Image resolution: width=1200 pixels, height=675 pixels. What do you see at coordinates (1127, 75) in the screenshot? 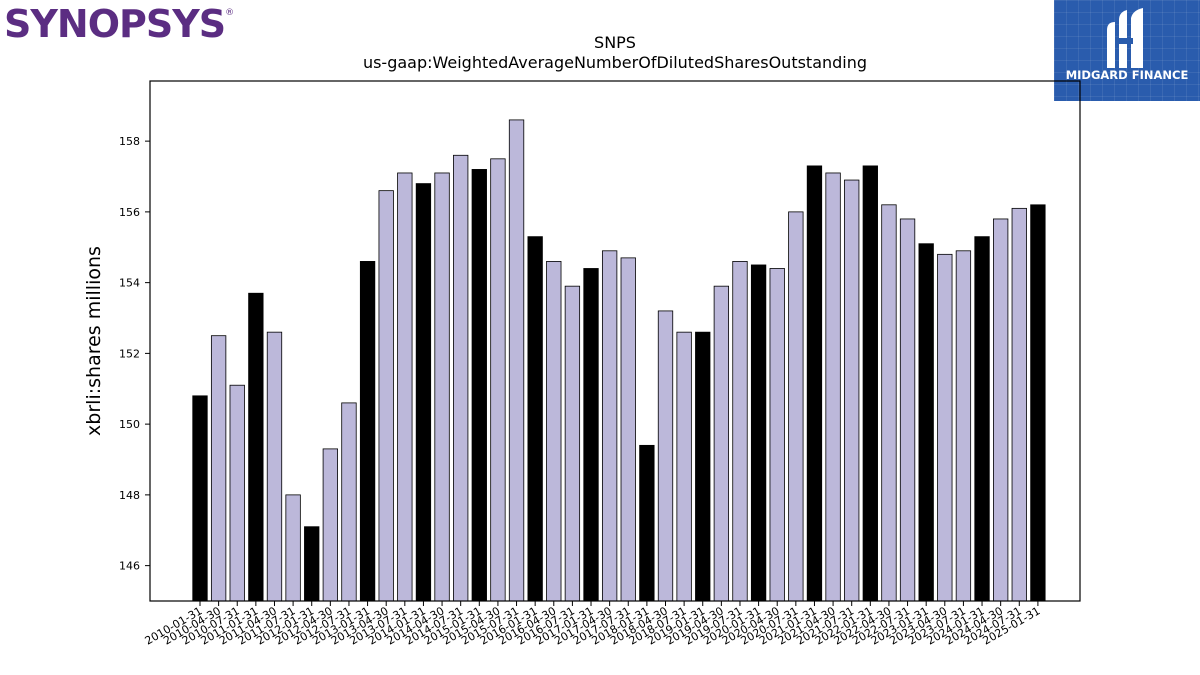
I see `midgard-logo-text: MIDGARD FINANCE` at bounding box center [1127, 75].